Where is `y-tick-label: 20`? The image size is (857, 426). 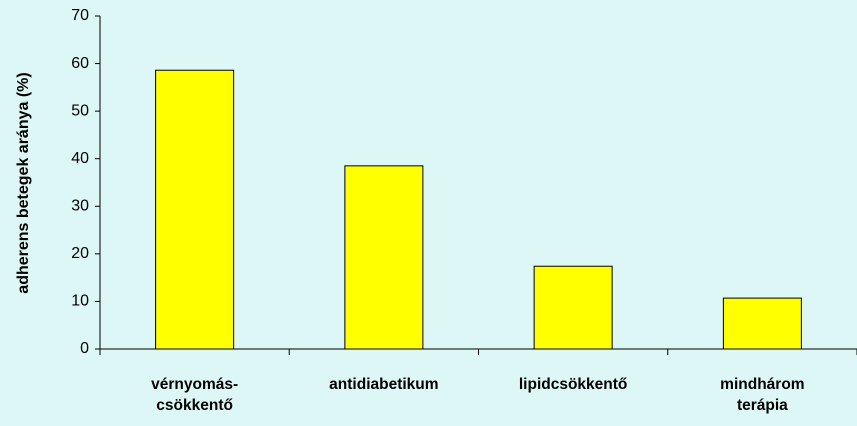 y-tick-label: 20 is located at coordinates (80, 253).